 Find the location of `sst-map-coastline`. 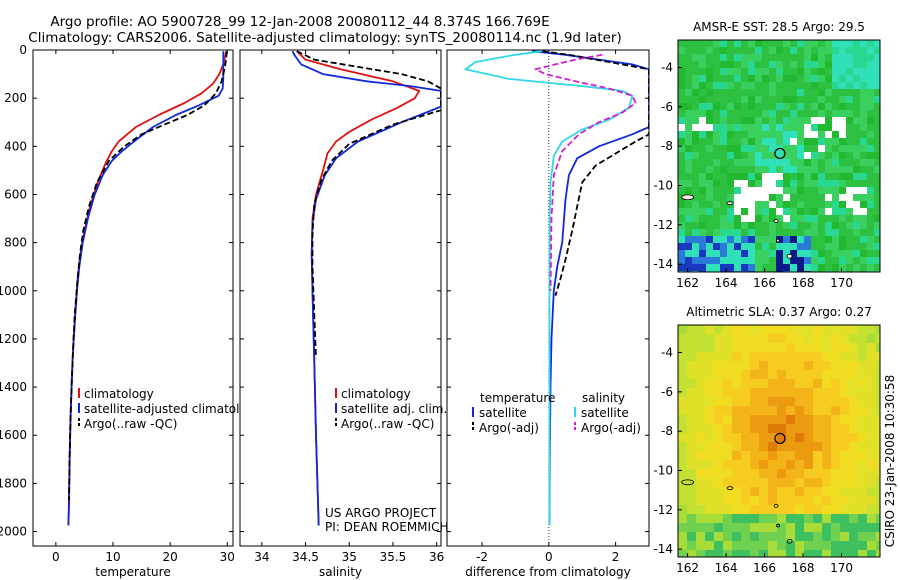

sst-map-coastline is located at coordinates (688, 197).